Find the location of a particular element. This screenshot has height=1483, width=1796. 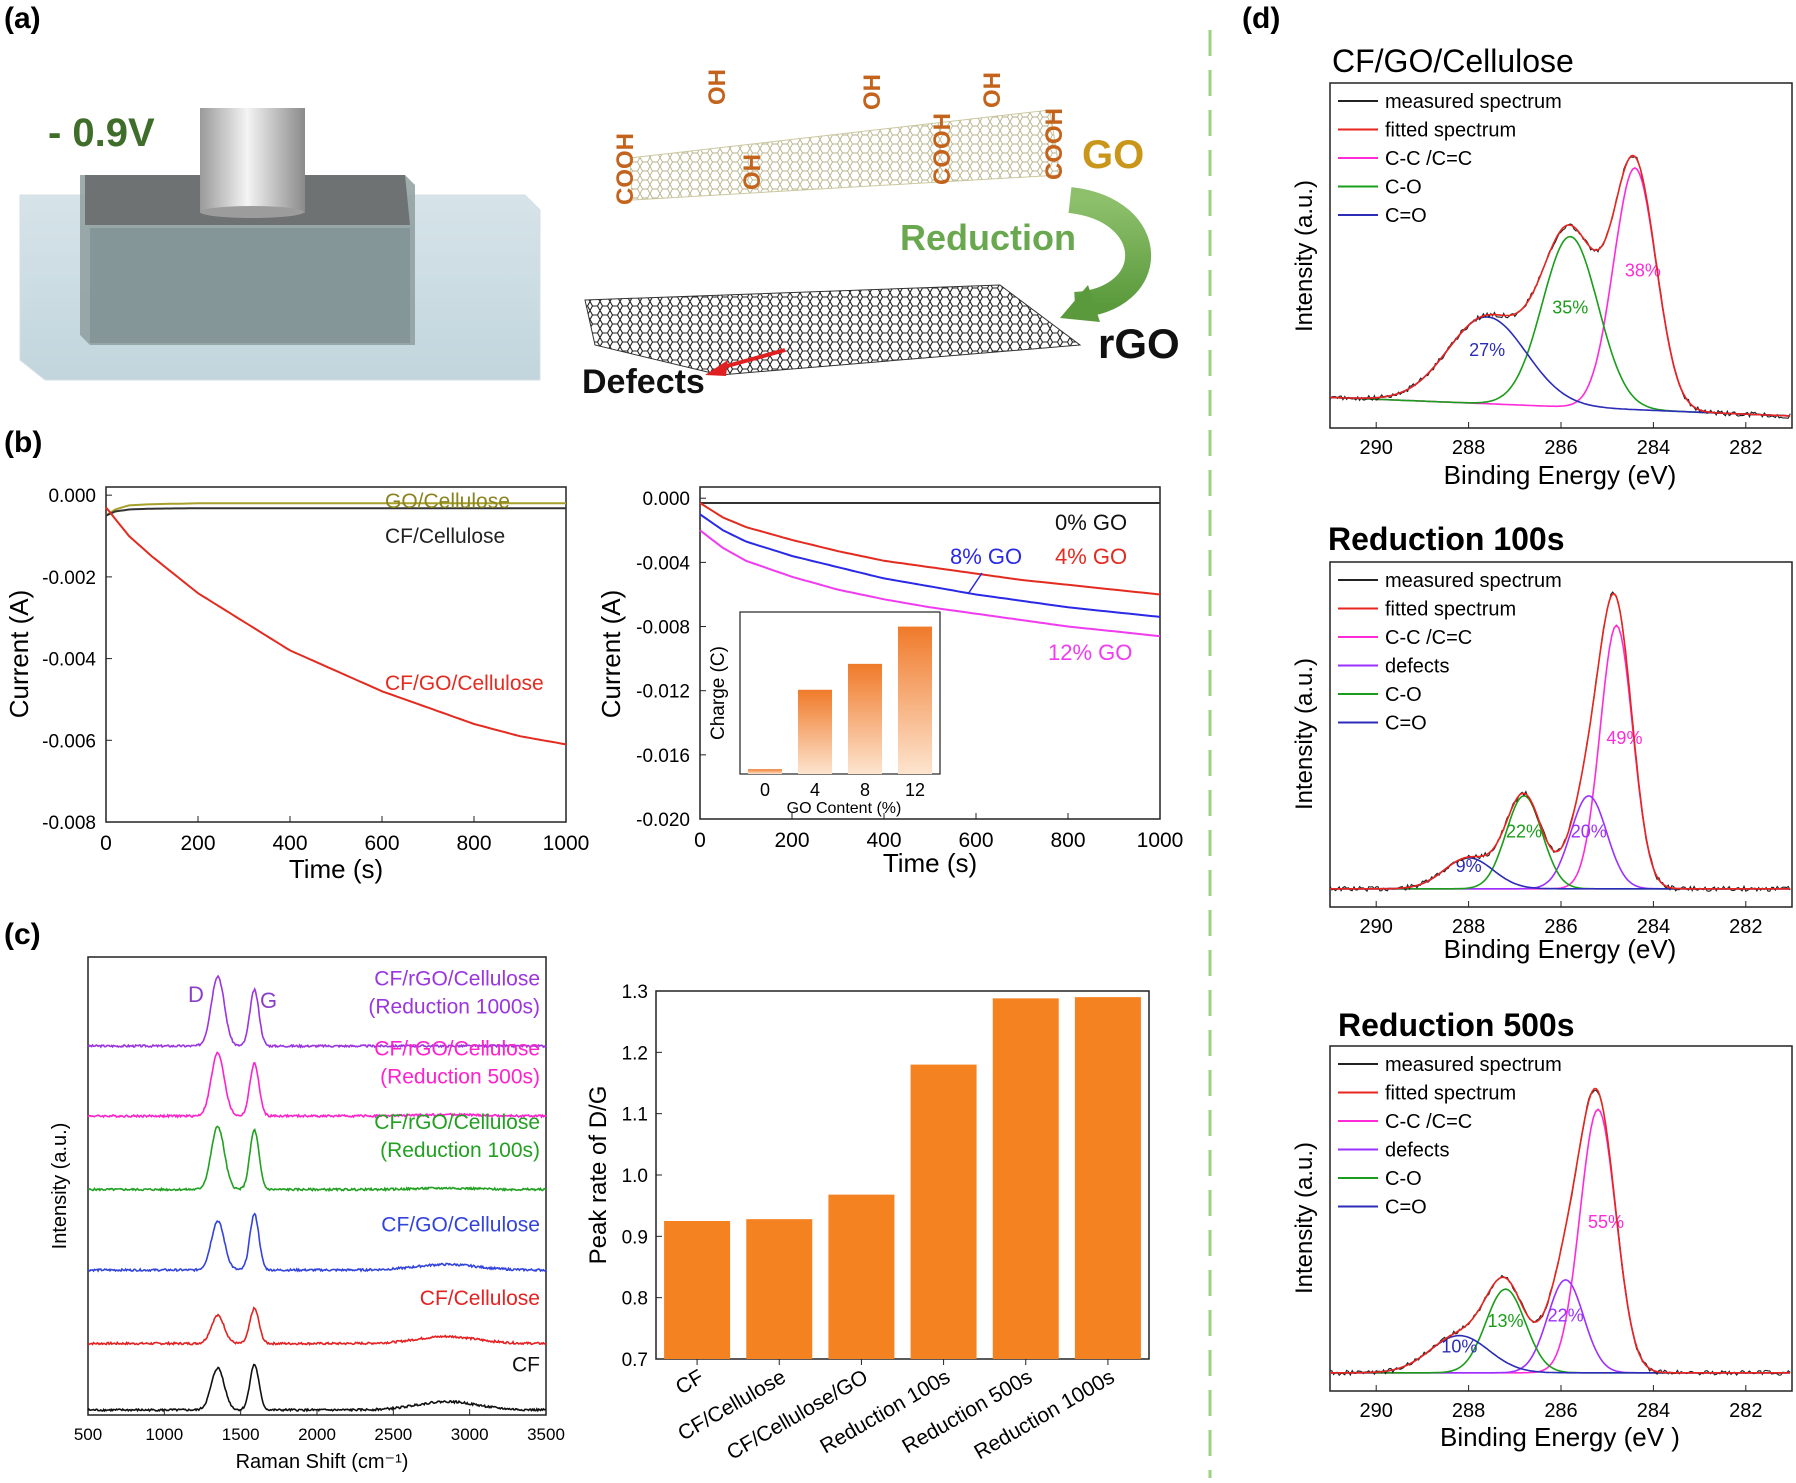

group-oh-1: OH is located at coordinates (717, 87).